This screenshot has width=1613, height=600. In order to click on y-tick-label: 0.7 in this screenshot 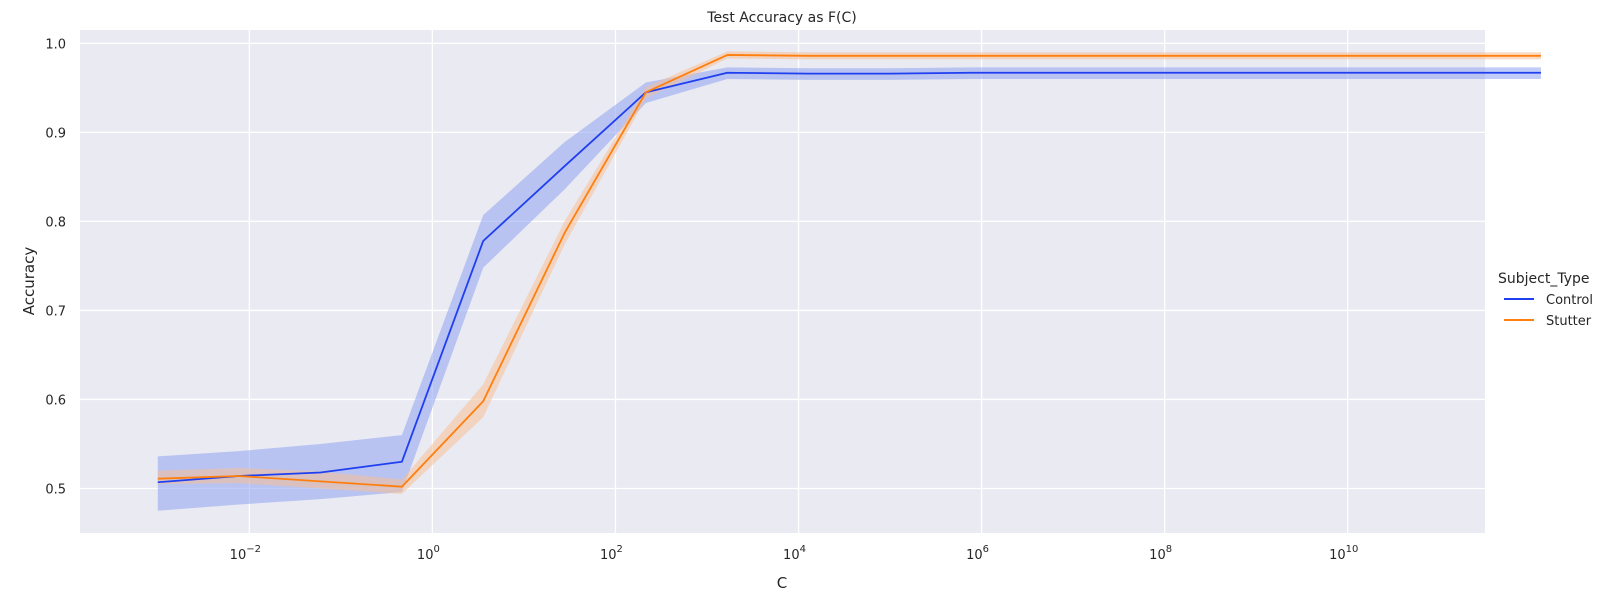, I will do `click(55, 311)`.